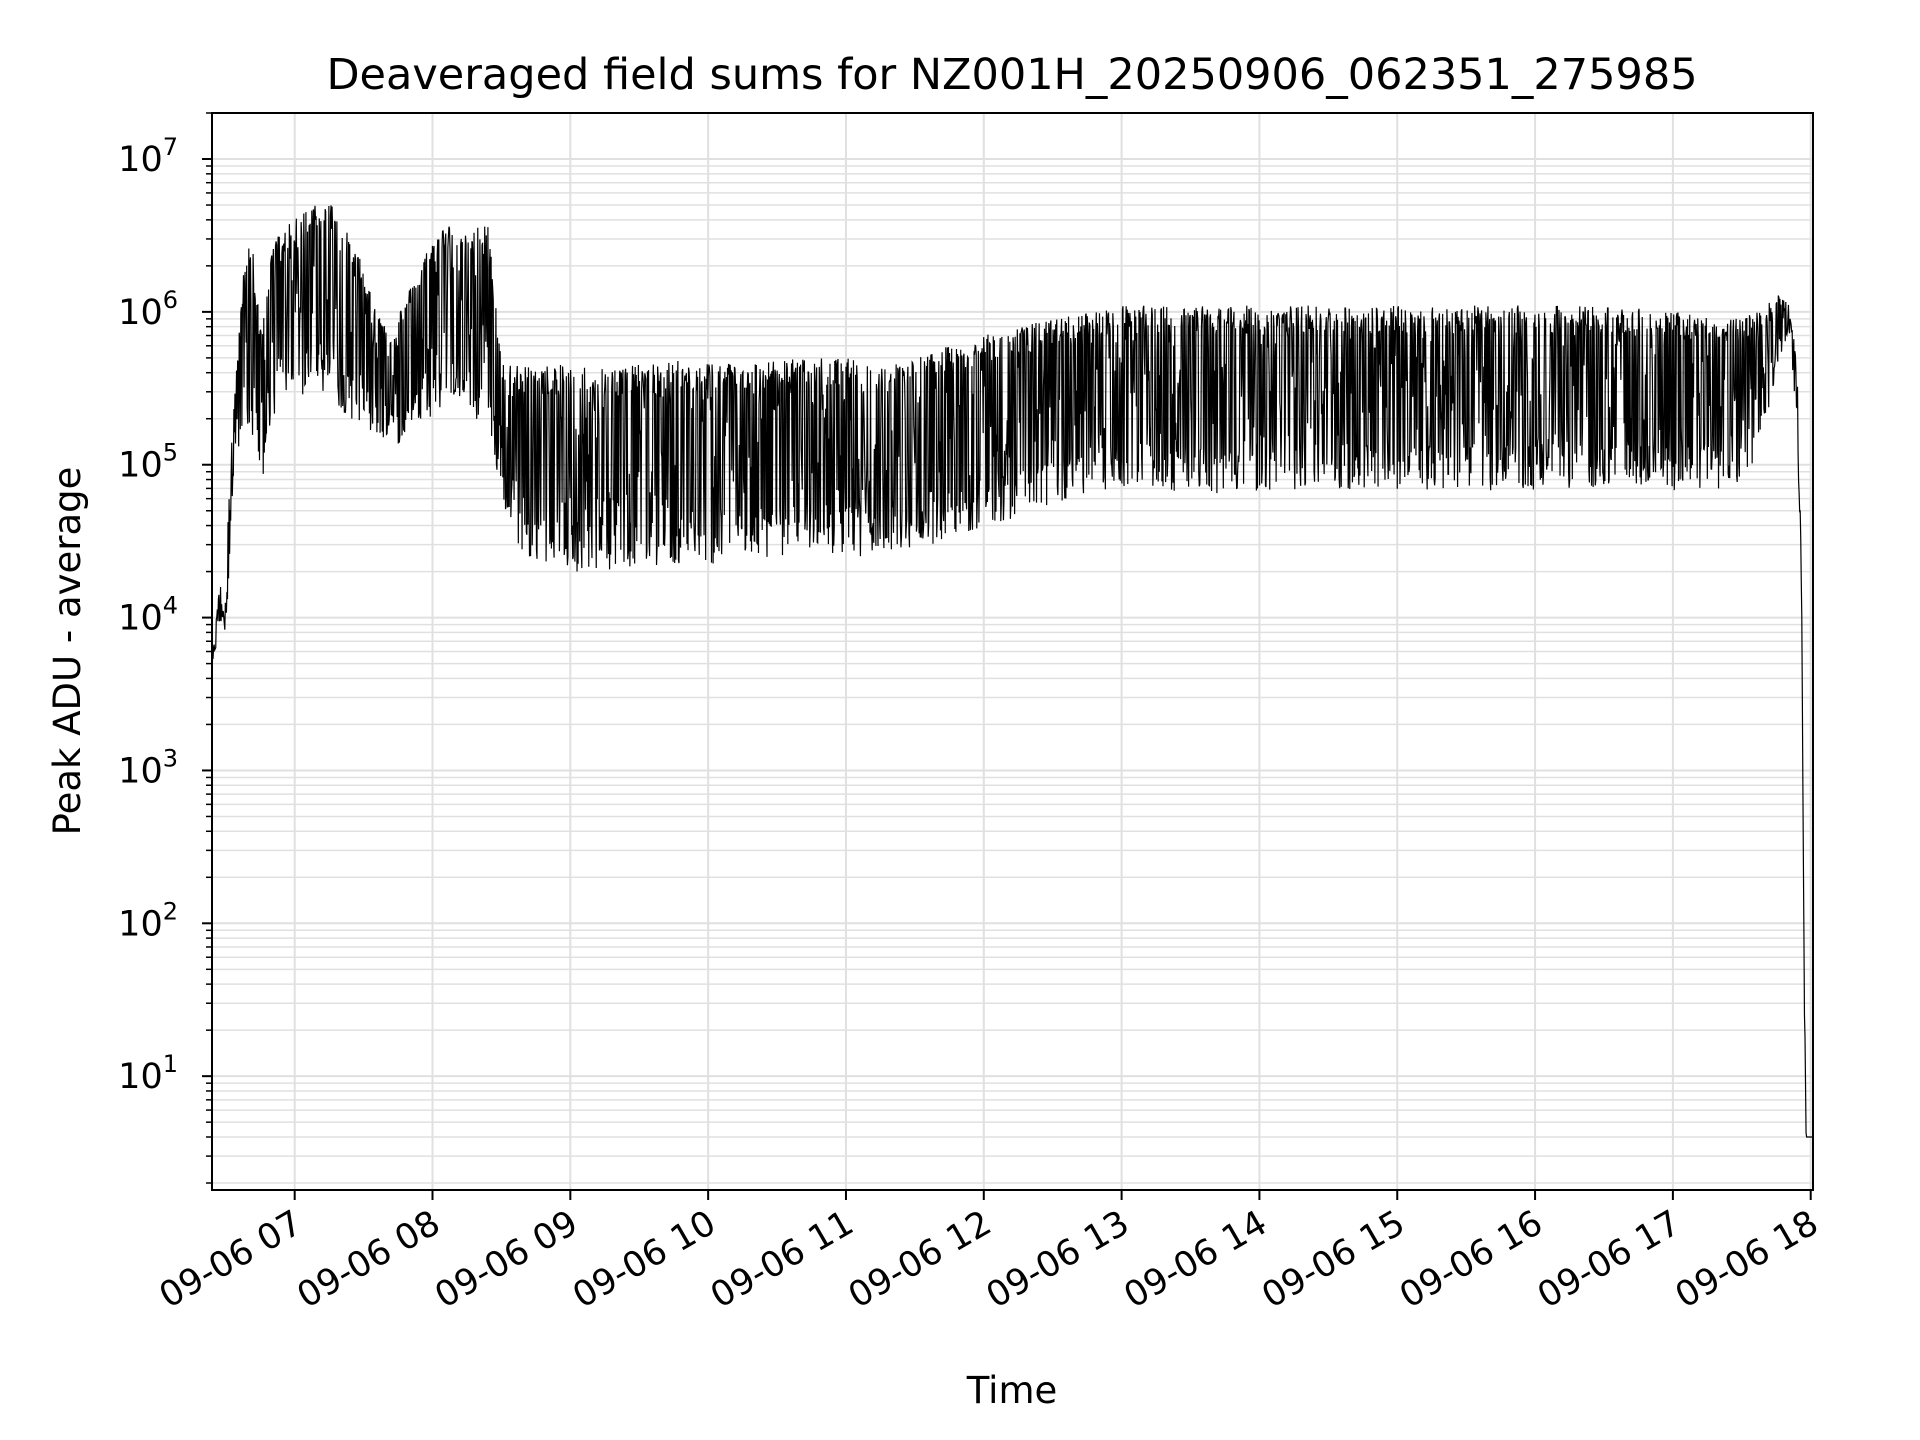 The image size is (1920, 1440). I want to click on y-tick-label: 10¹, so click(148, 1073).